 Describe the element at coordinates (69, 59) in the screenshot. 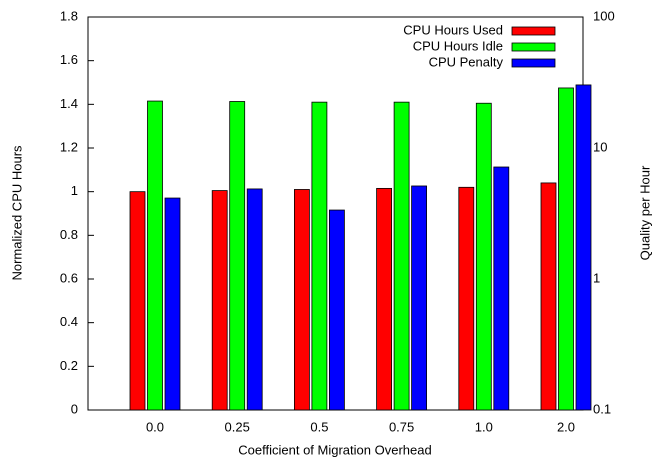

I see `y-tick-label: 1.6` at that location.